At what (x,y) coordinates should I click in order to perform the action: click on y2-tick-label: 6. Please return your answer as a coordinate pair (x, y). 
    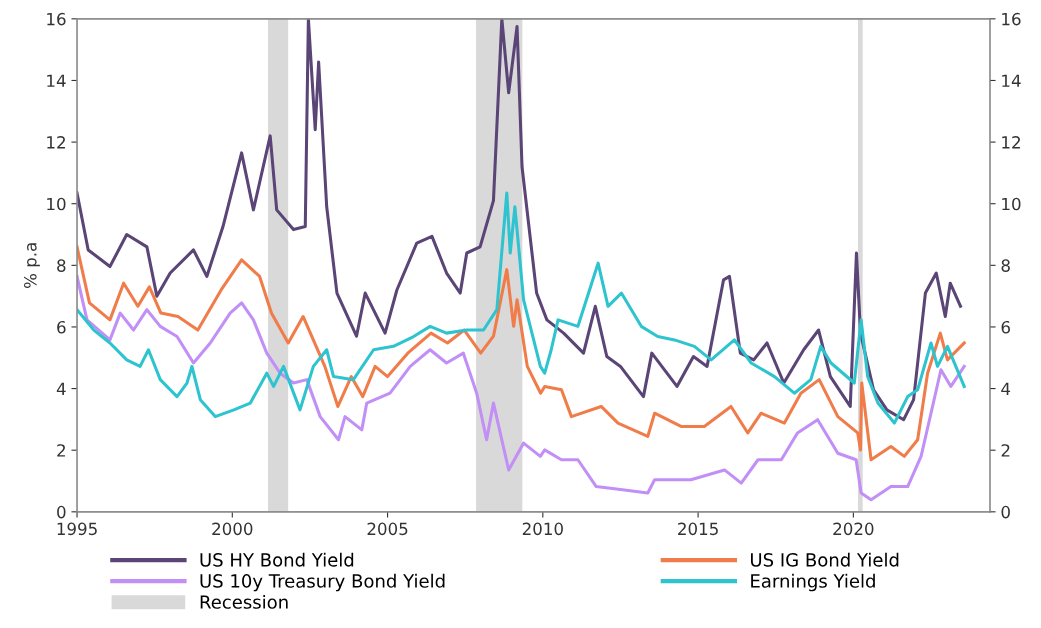
    Looking at the image, I should click on (1005, 327).